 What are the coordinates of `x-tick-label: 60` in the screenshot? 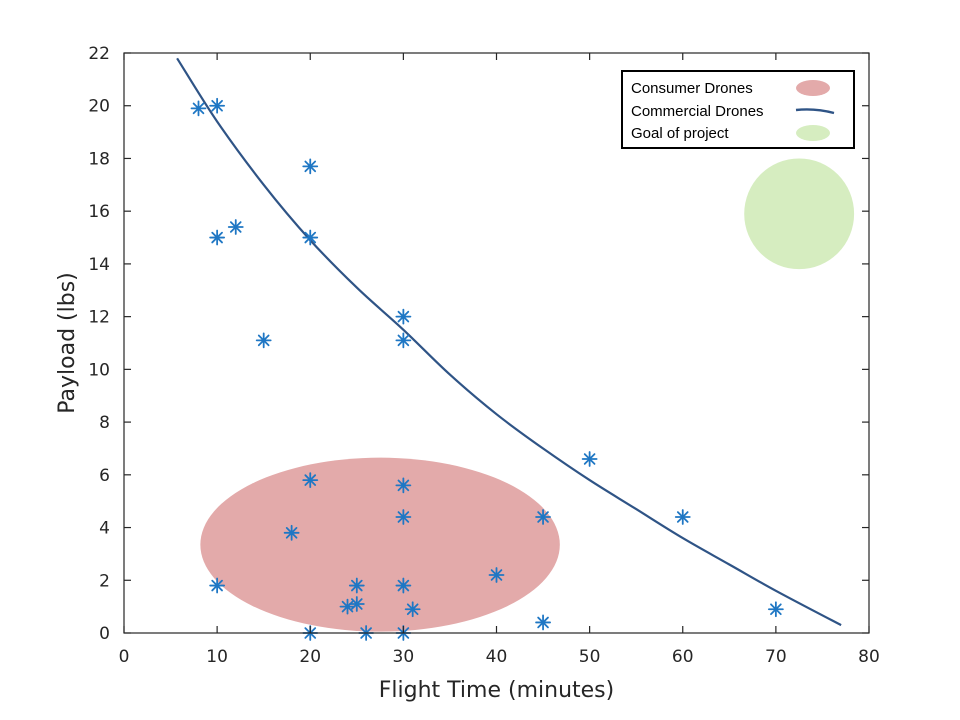 It's located at (683, 657).